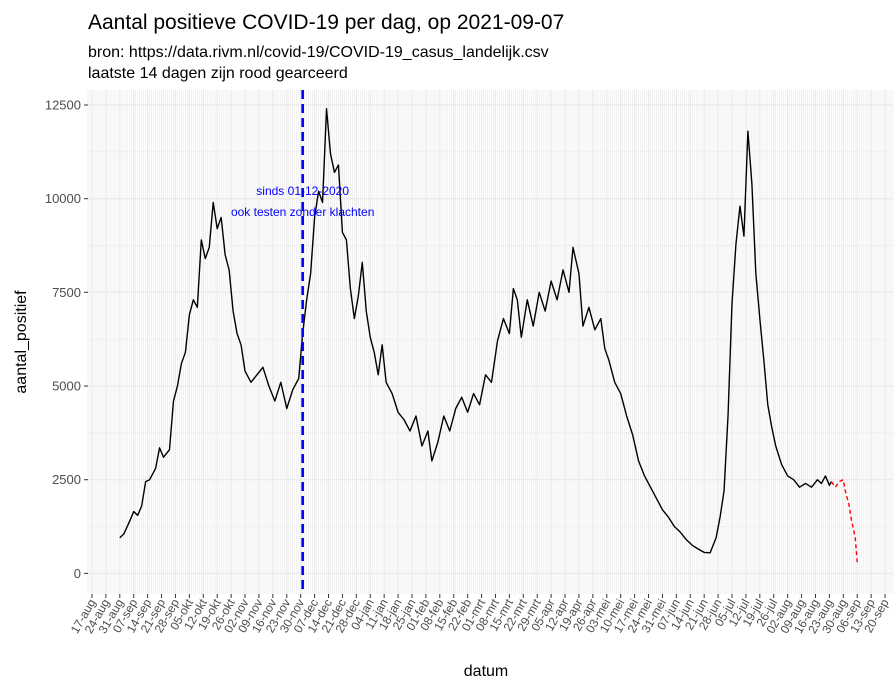 The width and height of the screenshot is (896, 687). Describe the element at coordinates (66, 386) in the screenshot. I see `y-tick-label: 5000` at that location.